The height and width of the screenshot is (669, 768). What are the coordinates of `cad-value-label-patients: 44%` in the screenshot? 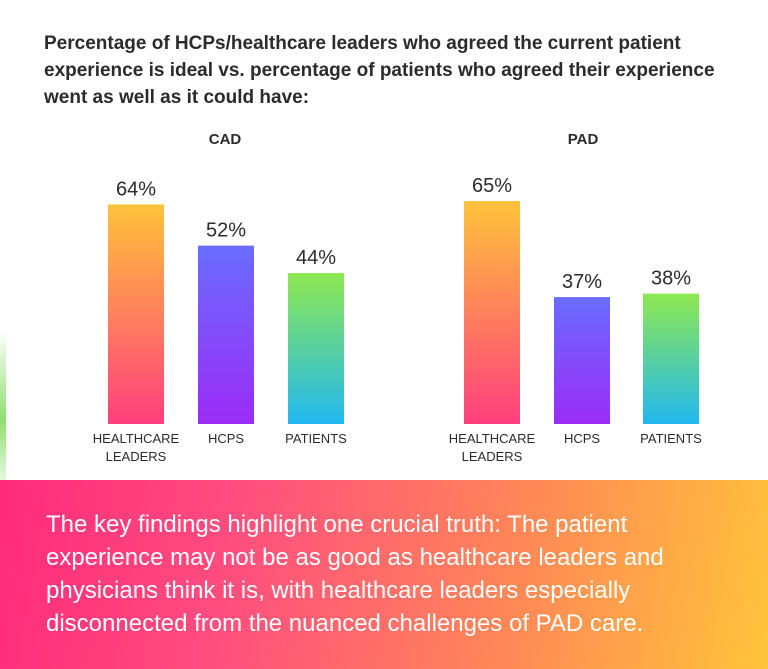 It's located at (316, 258).